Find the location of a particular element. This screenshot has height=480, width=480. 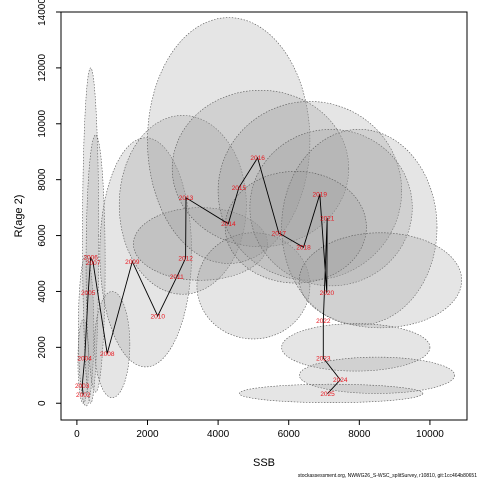

y-tick-label: 14000 is located at coordinates (42, 13).